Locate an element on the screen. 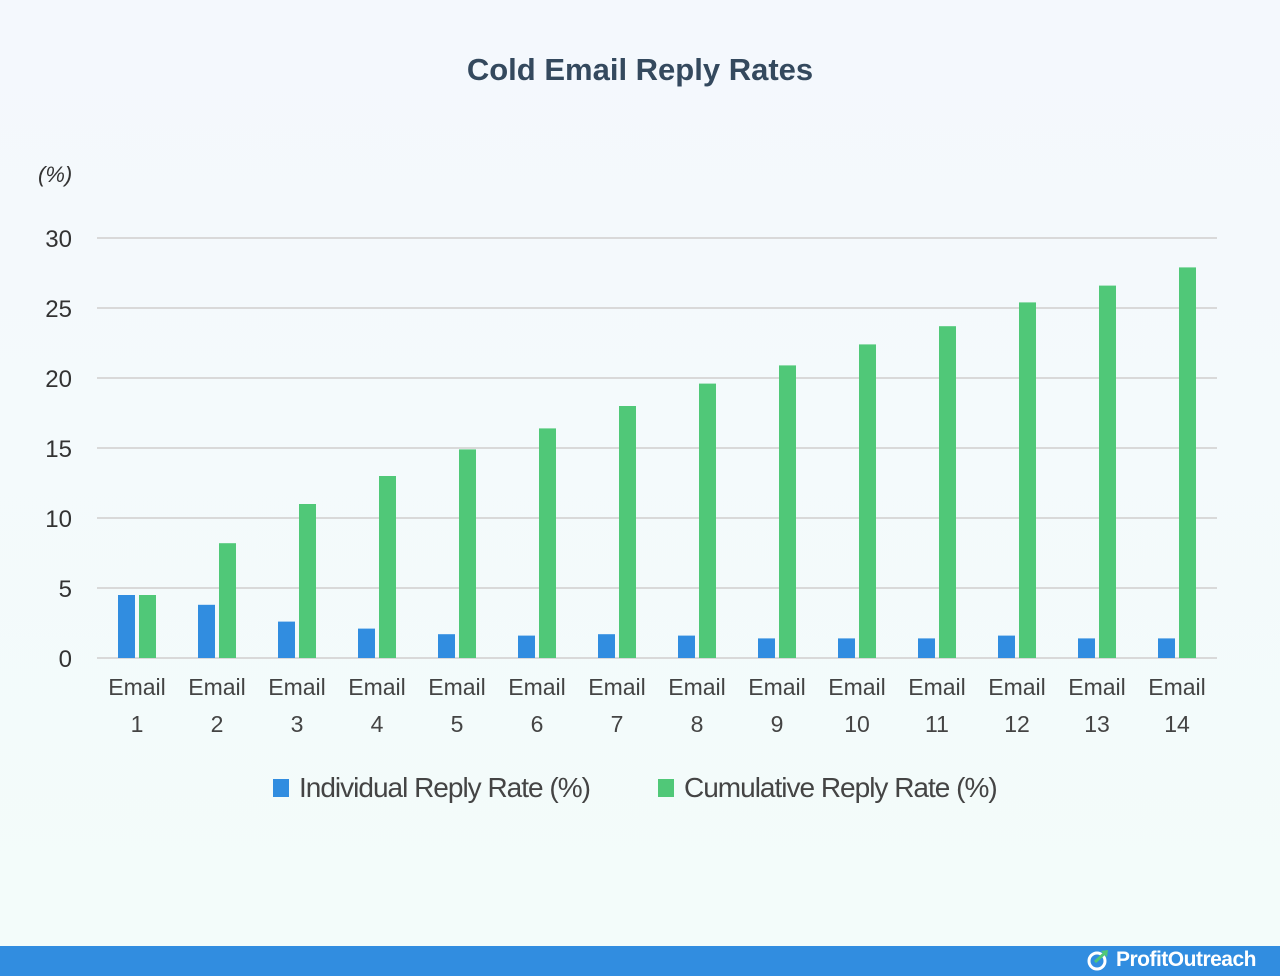 This screenshot has height=976, width=1280. y-tick-label: 15 is located at coordinates (58, 449).